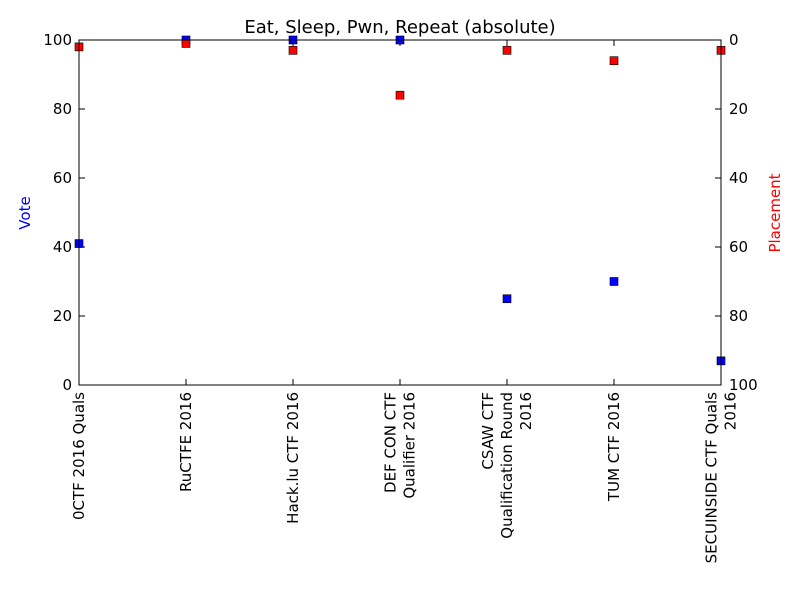  Describe the element at coordinates (399, 27) in the screenshot. I see `chart-title: Eat, Sleep, Pwn, Repeat (absolute)` at that location.